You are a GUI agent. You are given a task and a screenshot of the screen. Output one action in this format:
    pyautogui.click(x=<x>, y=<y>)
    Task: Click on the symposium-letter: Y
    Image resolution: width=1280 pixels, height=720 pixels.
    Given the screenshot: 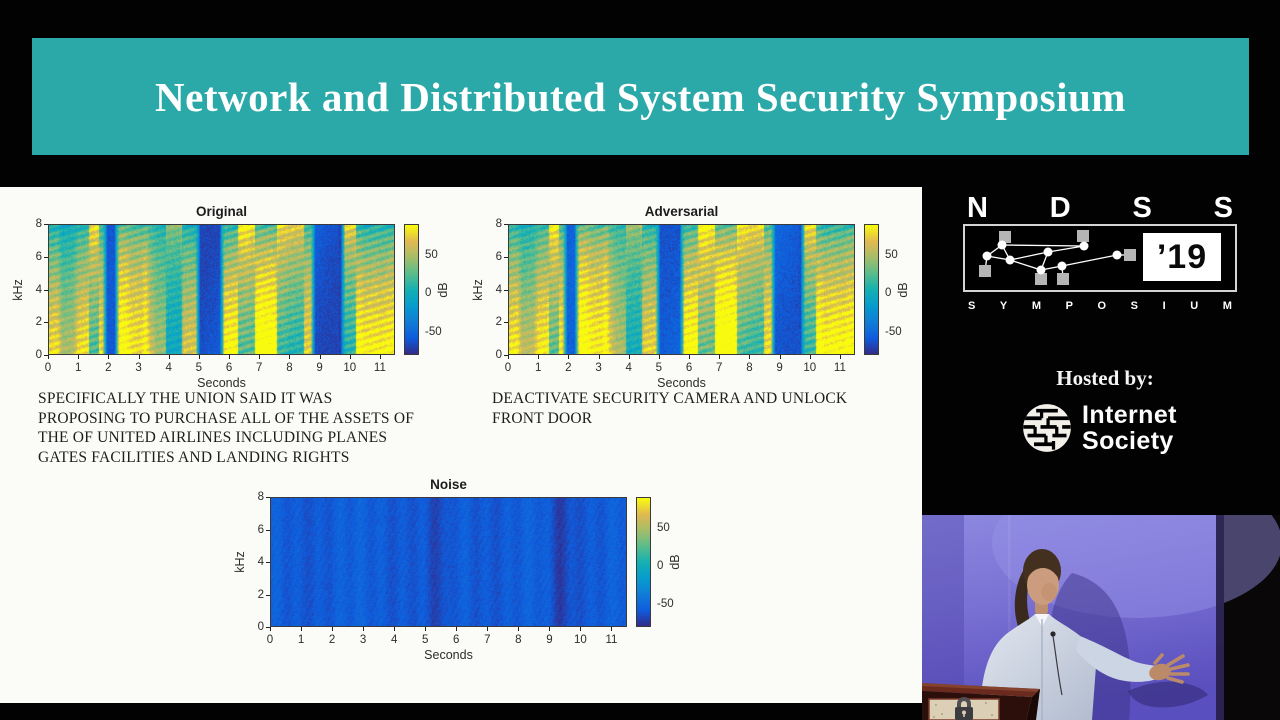 What is the action you would take?
    pyautogui.click(x=1003, y=306)
    